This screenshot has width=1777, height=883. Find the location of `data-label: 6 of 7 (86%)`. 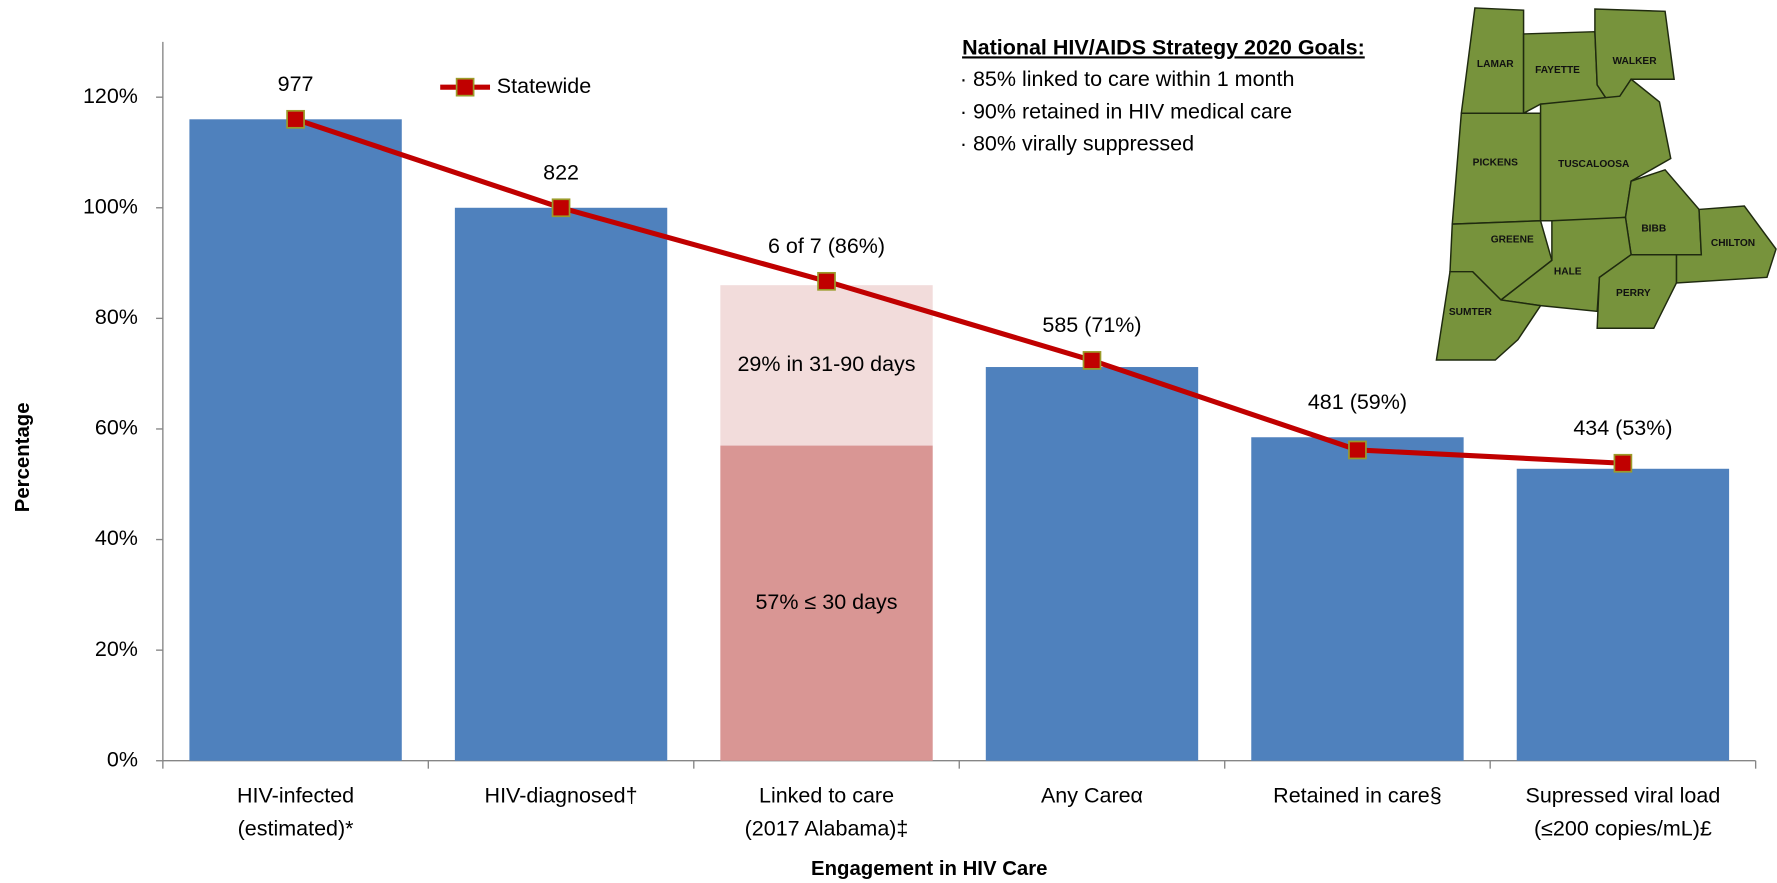

data-label: 6 of 7 (86%) is located at coordinates (826, 246).